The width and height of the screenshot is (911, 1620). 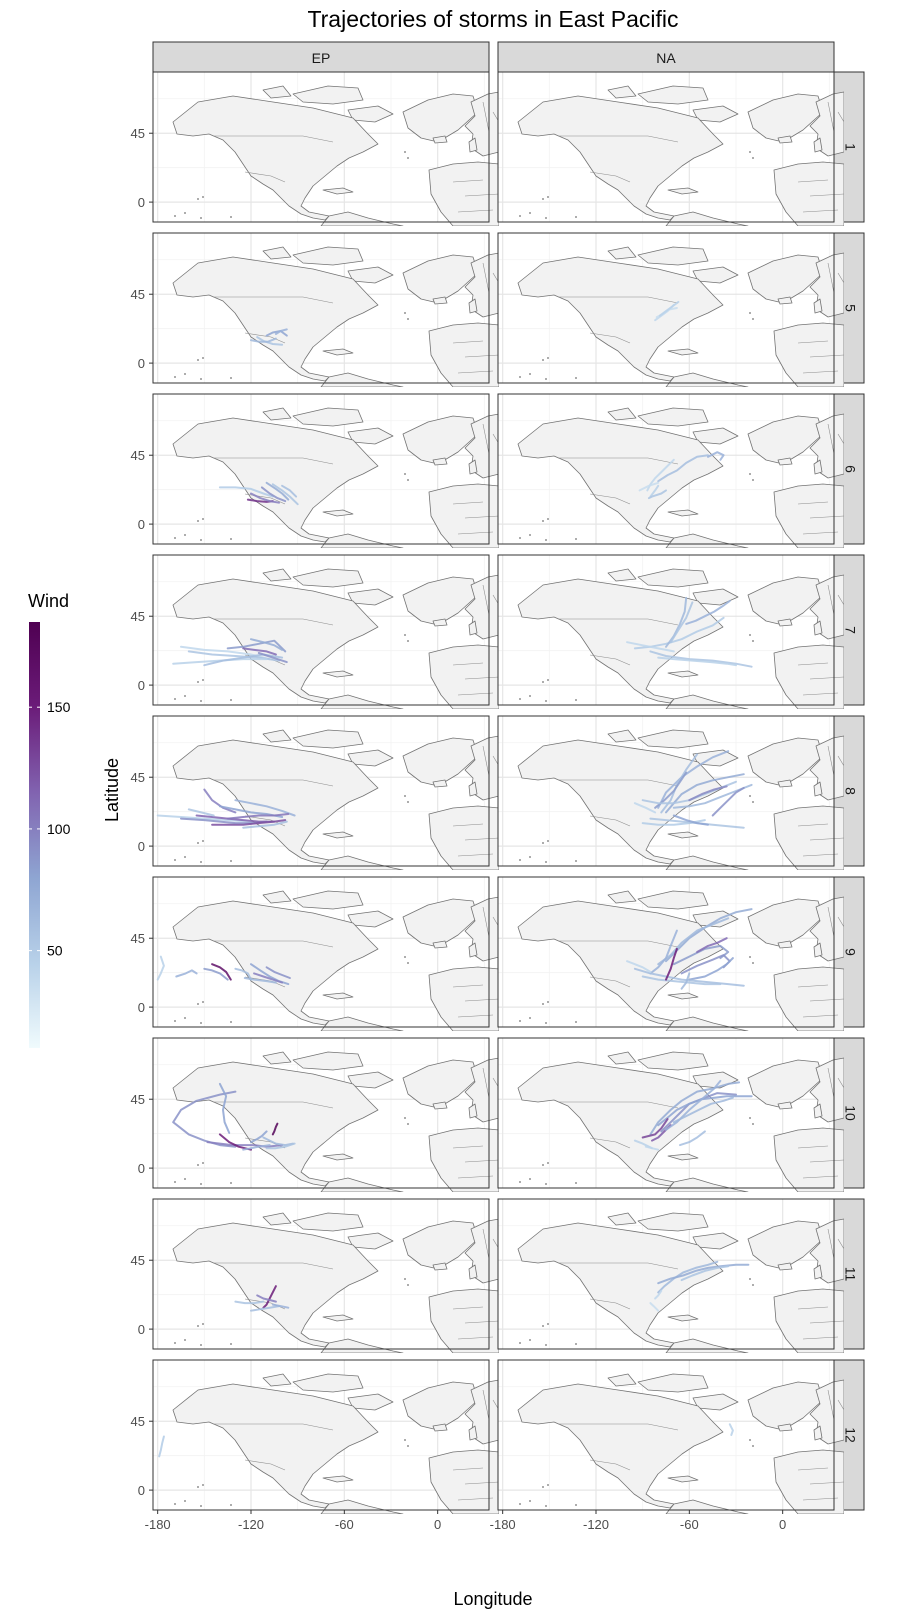 I want to click on facet-strip-label: EP, so click(x=321, y=58).